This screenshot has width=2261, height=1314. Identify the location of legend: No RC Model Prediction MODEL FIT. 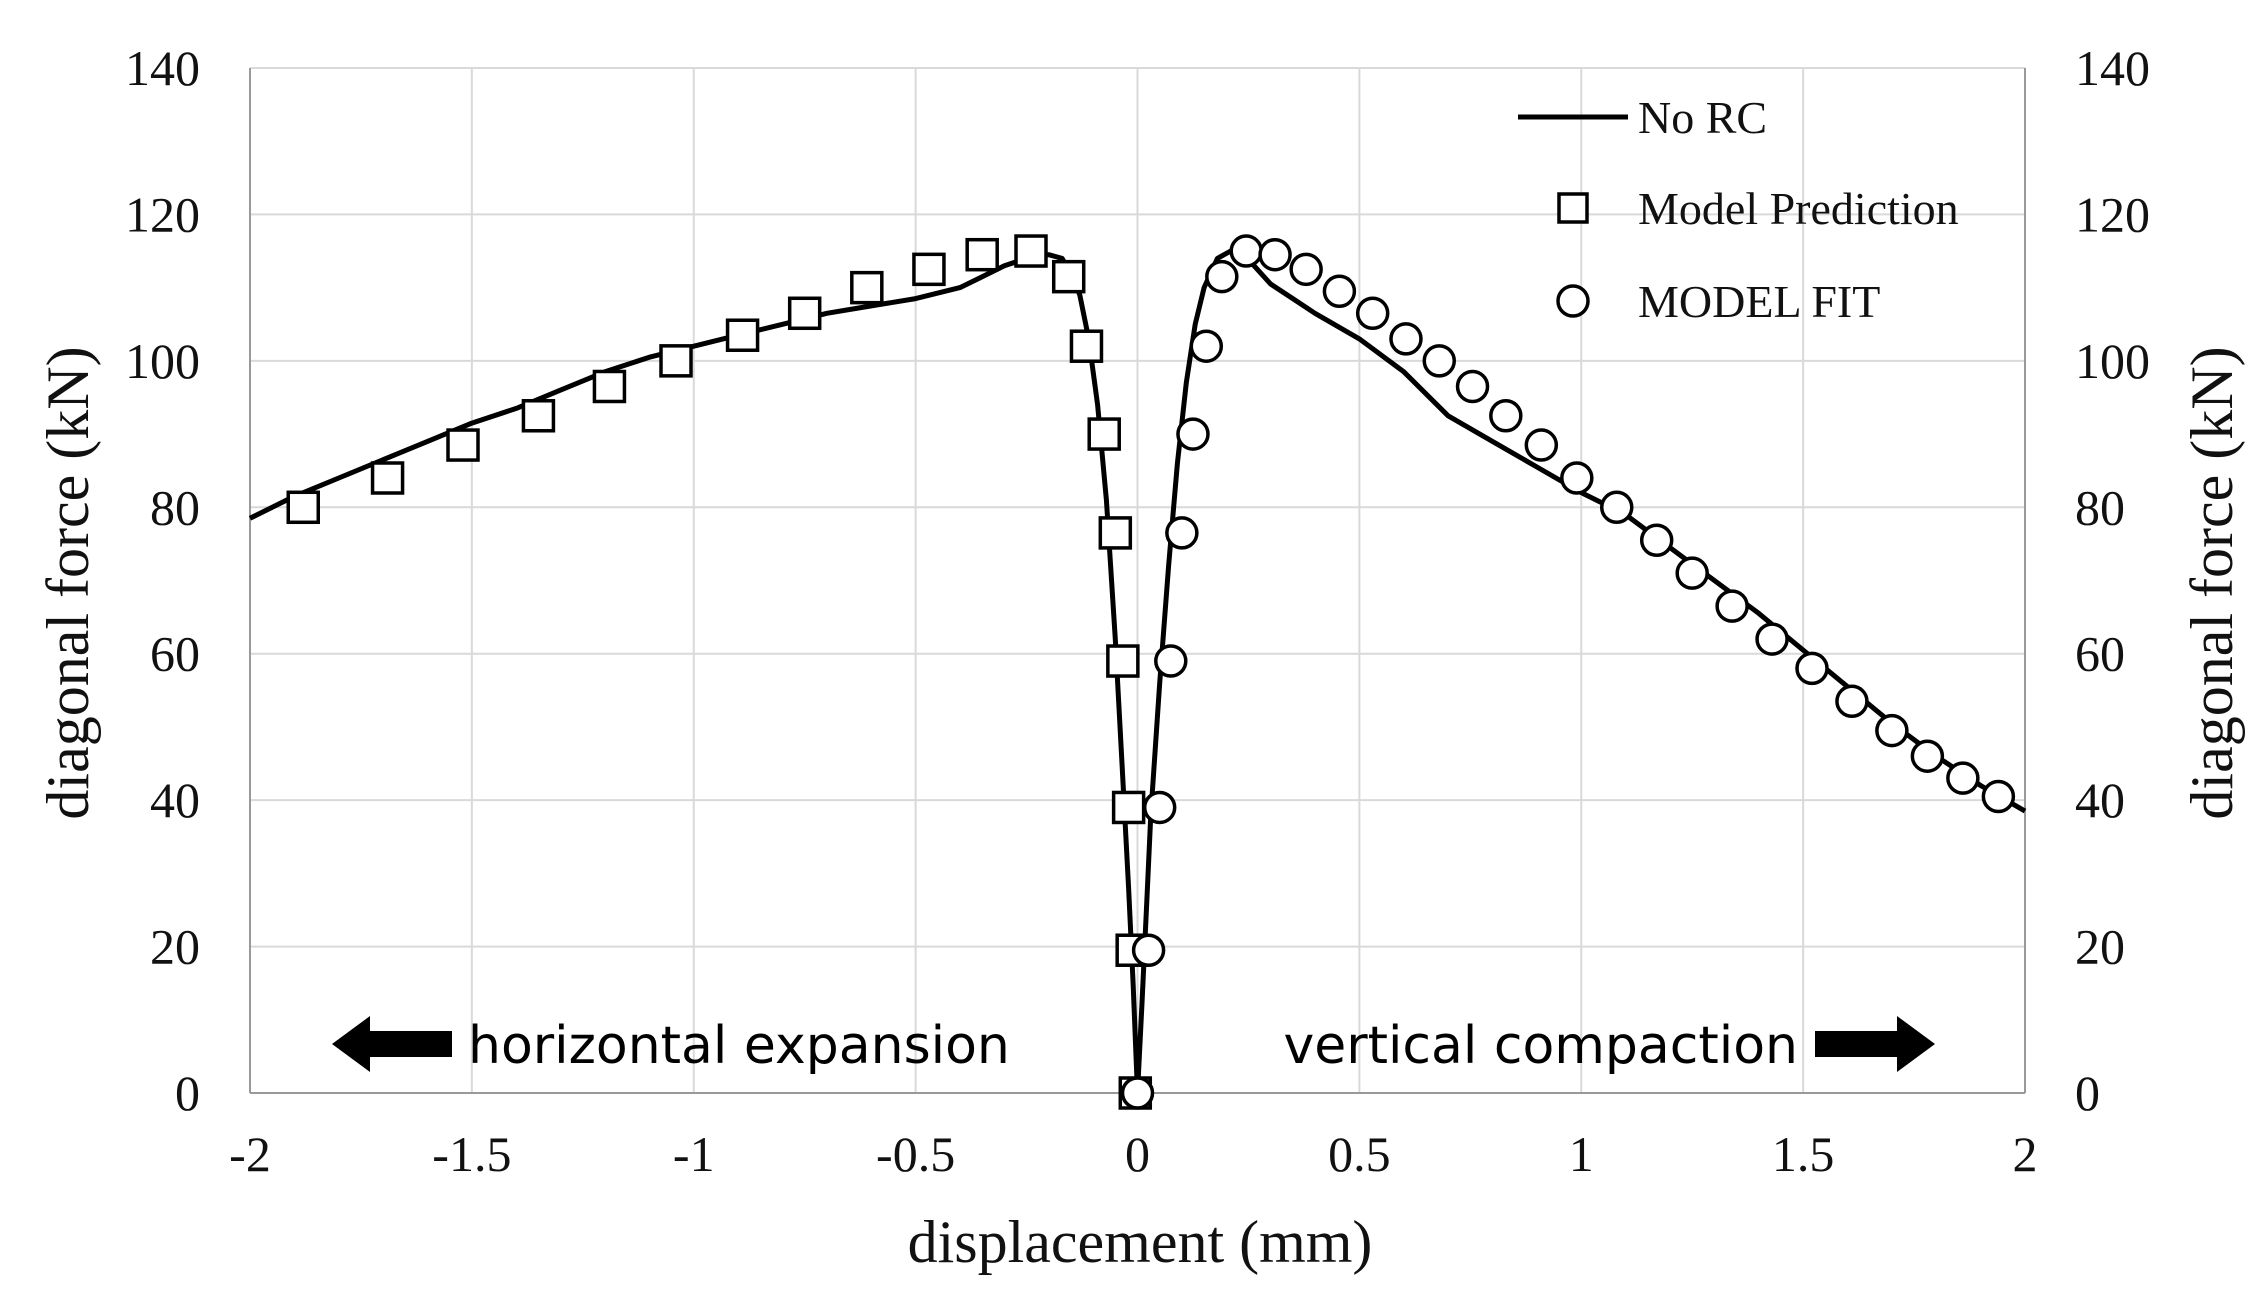
(1738, 209).